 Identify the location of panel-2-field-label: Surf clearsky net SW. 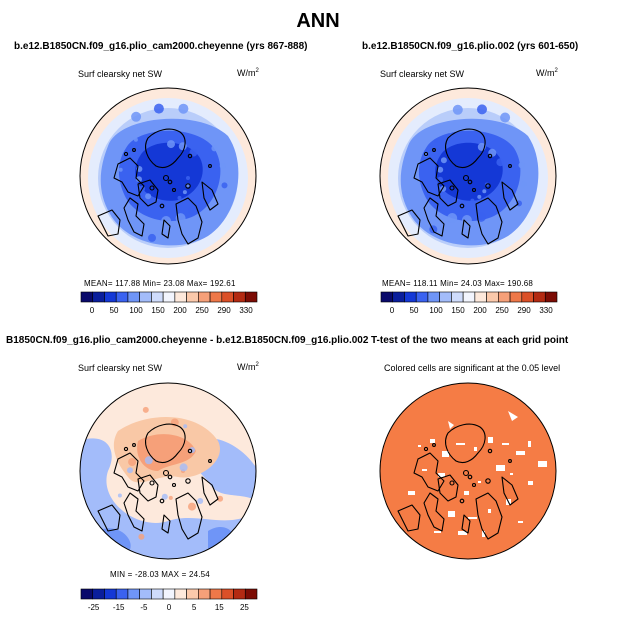
(422, 74).